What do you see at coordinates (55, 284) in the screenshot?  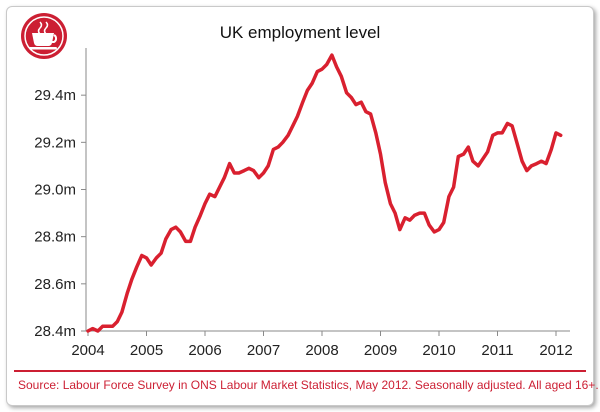 I see `y-tick-label: 28.6m` at bounding box center [55, 284].